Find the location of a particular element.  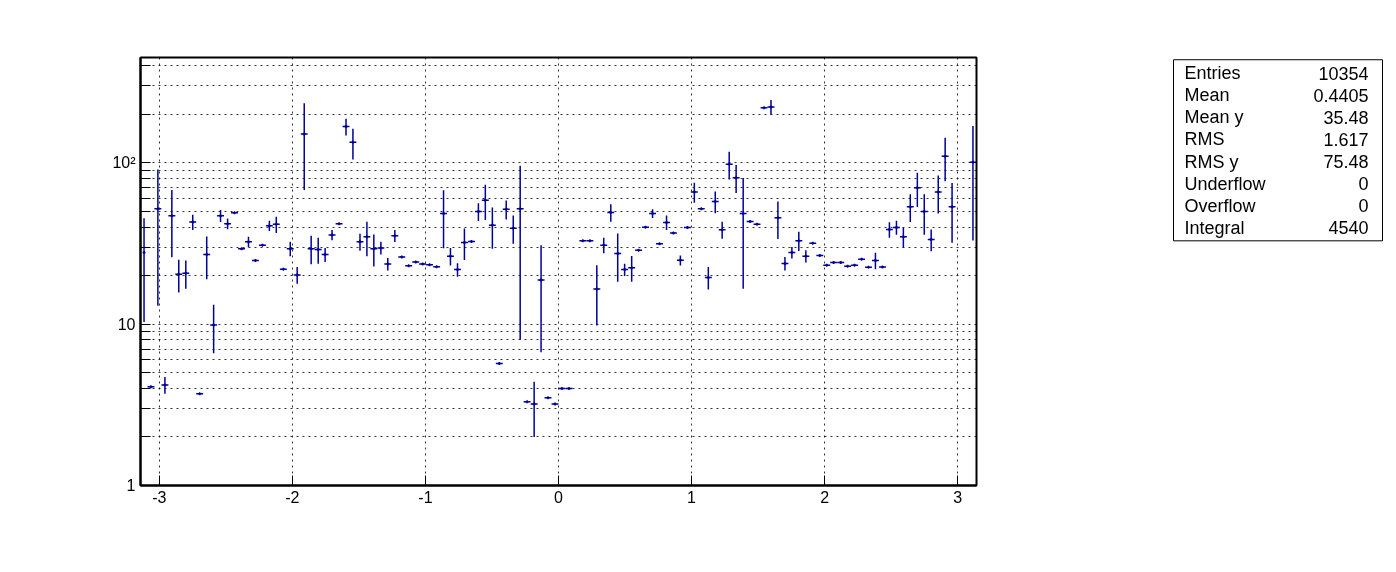

x-tick-label: 2 is located at coordinates (825, 497).